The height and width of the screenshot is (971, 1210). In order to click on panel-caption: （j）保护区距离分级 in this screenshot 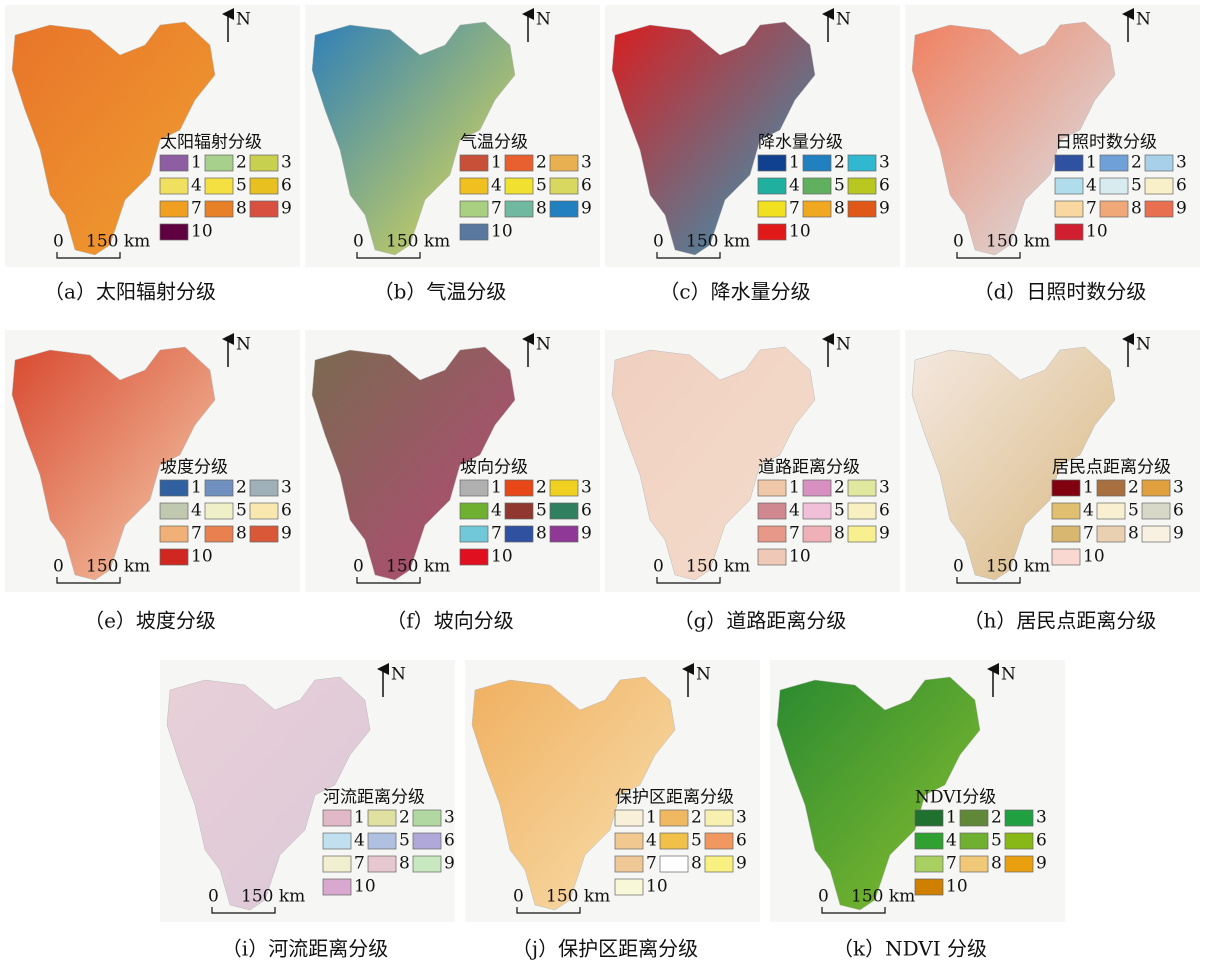, I will do `click(605, 949)`.